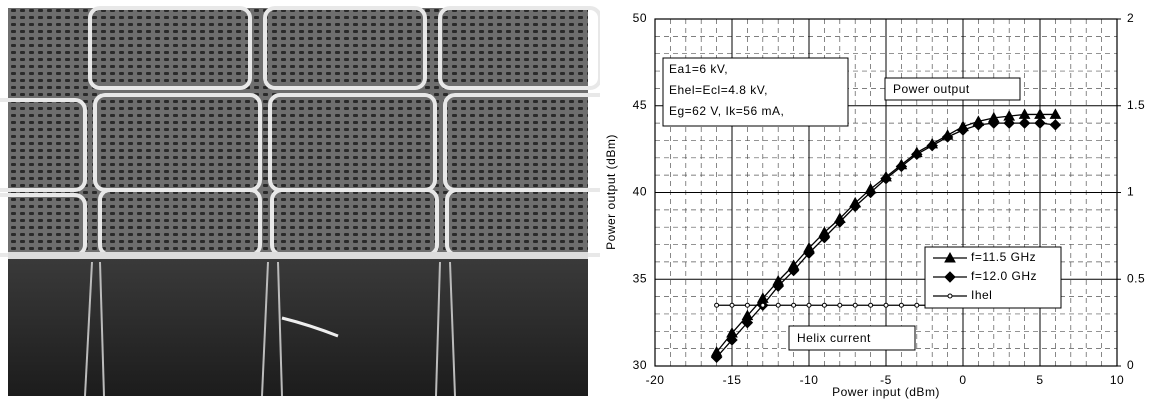 The width and height of the screenshot is (1163, 401). I want to click on y2-tick-label: 1, so click(1130, 192).